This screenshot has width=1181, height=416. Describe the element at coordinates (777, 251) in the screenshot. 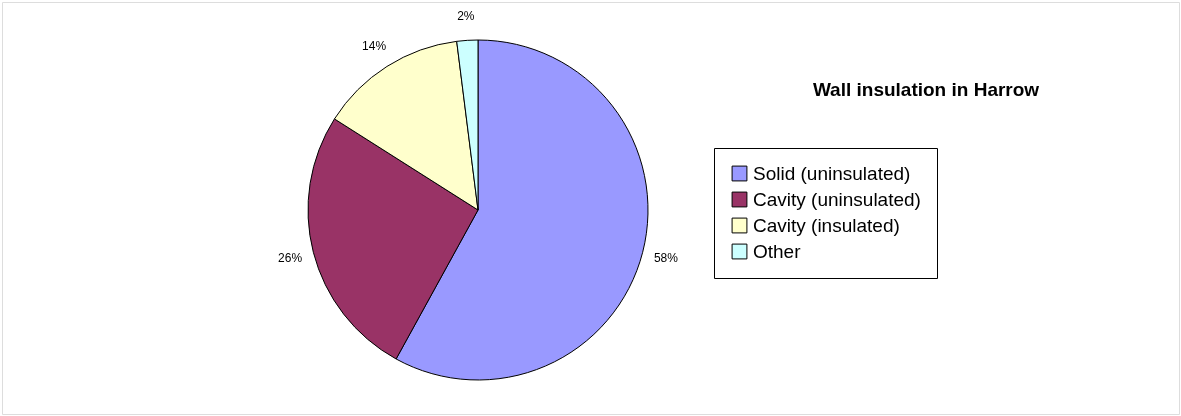

I see `legend-label: Other` at that location.